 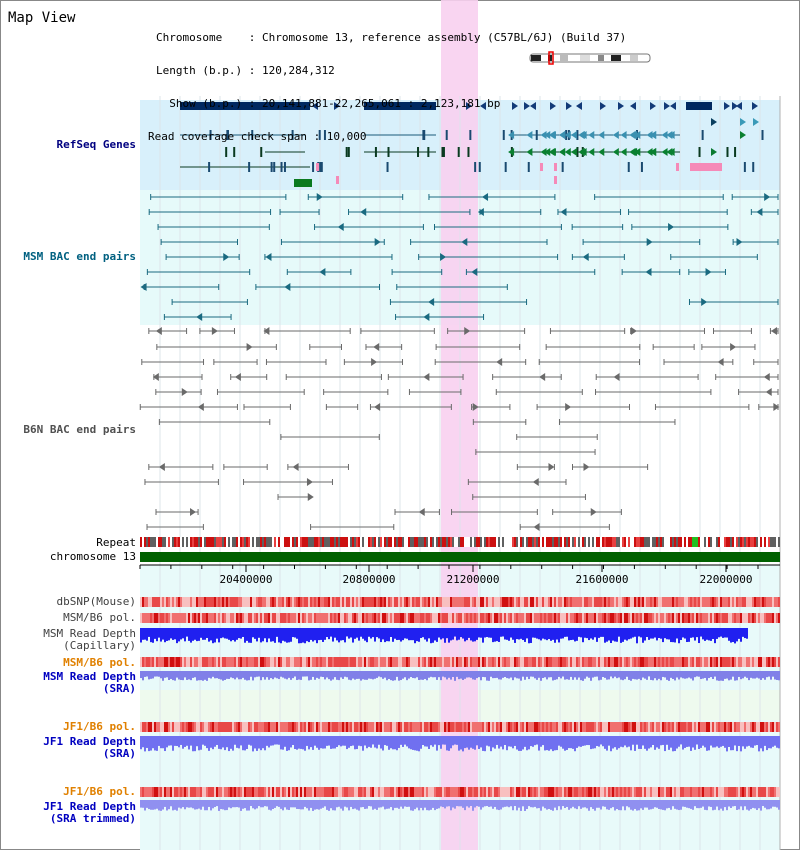 I want to click on exon, so click(x=702, y=135).